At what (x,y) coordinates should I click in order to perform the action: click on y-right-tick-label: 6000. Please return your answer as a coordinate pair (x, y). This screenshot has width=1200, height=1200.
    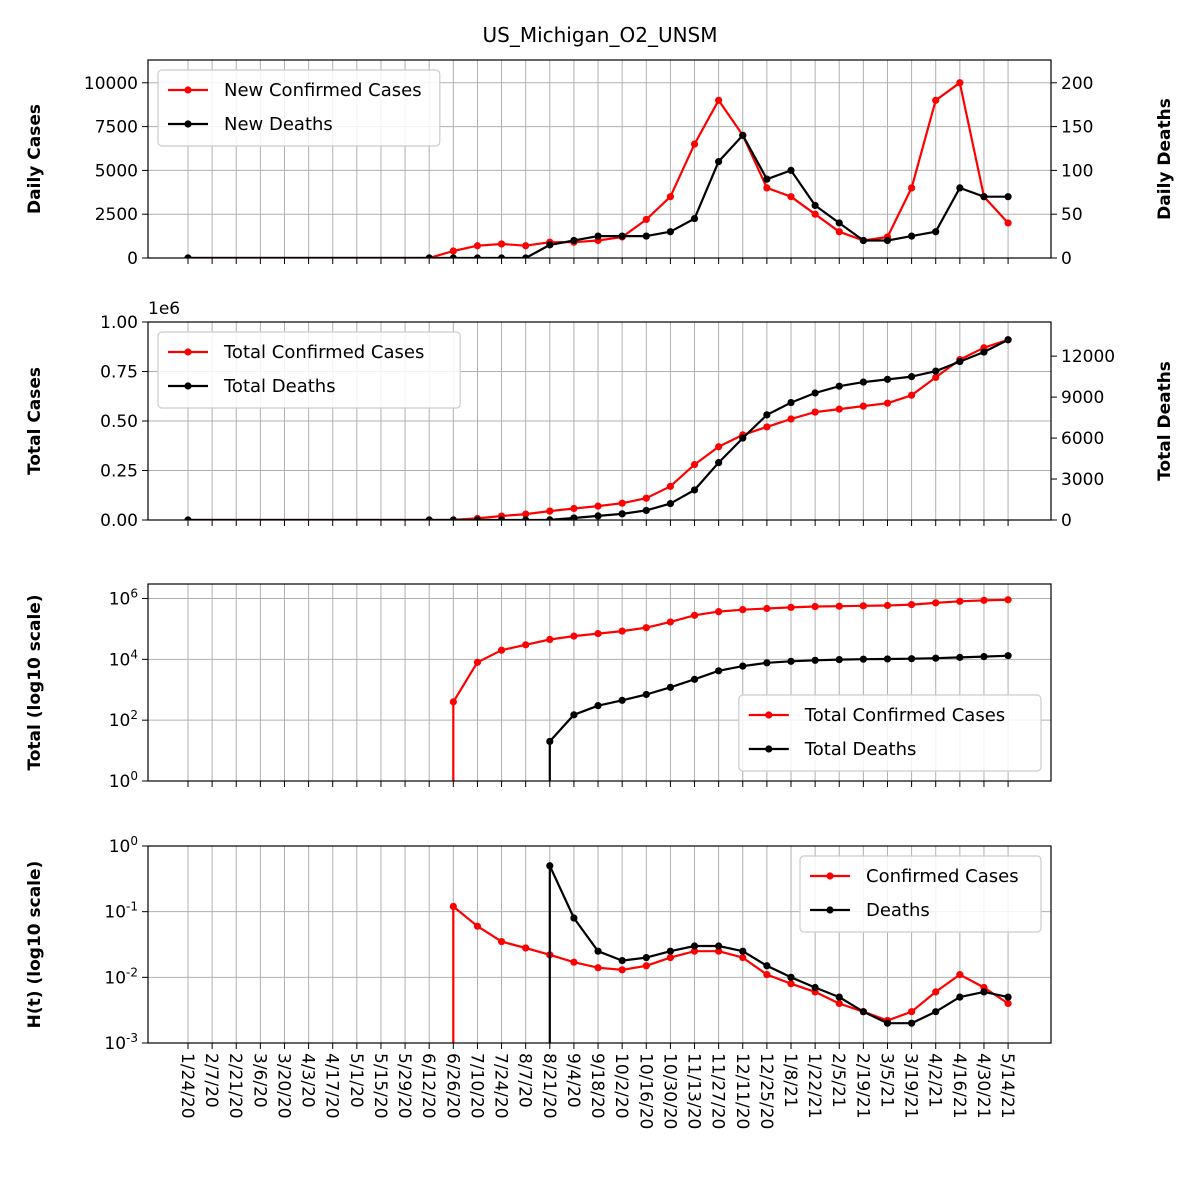
    Looking at the image, I should click on (1082, 439).